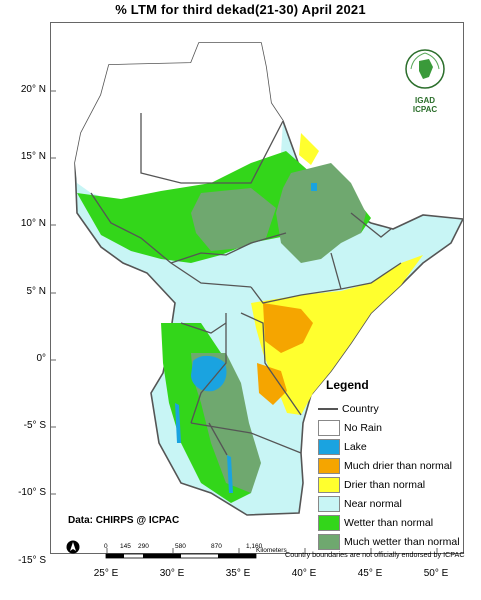 The image size is (481, 600). Describe the element at coordinates (125, 546) in the screenshot. I see `scale-tick-145: 145` at that location.